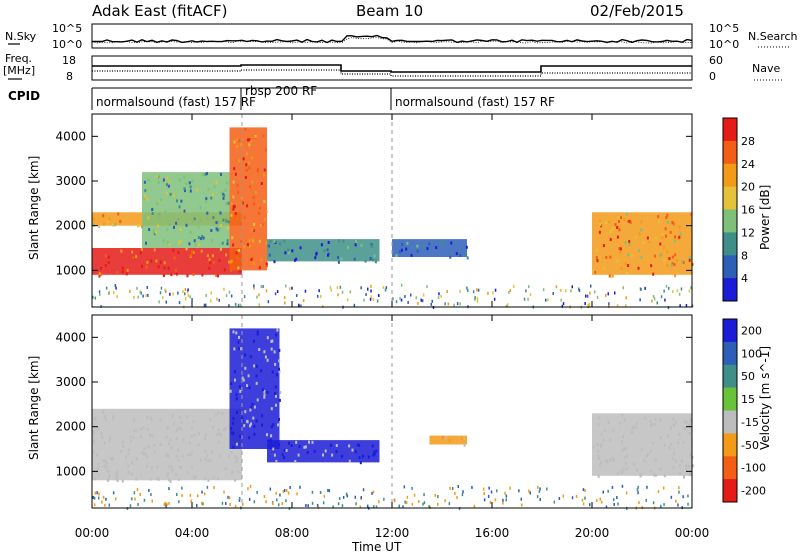 The image size is (800, 554). Describe the element at coordinates (401, 36) in the screenshot. I see `noise-strip: N.Sky N.Search 10^5 10^0 10^5 10^0` at that location.